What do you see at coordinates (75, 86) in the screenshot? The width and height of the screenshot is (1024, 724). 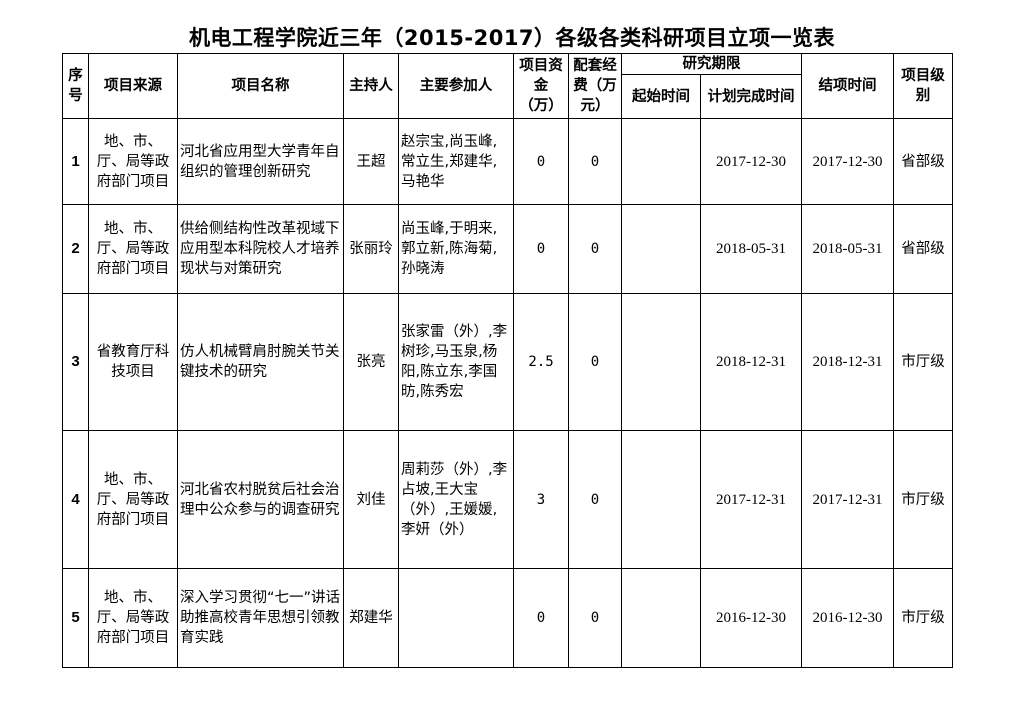 I see `header-seq: 序号` at bounding box center [75, 86].